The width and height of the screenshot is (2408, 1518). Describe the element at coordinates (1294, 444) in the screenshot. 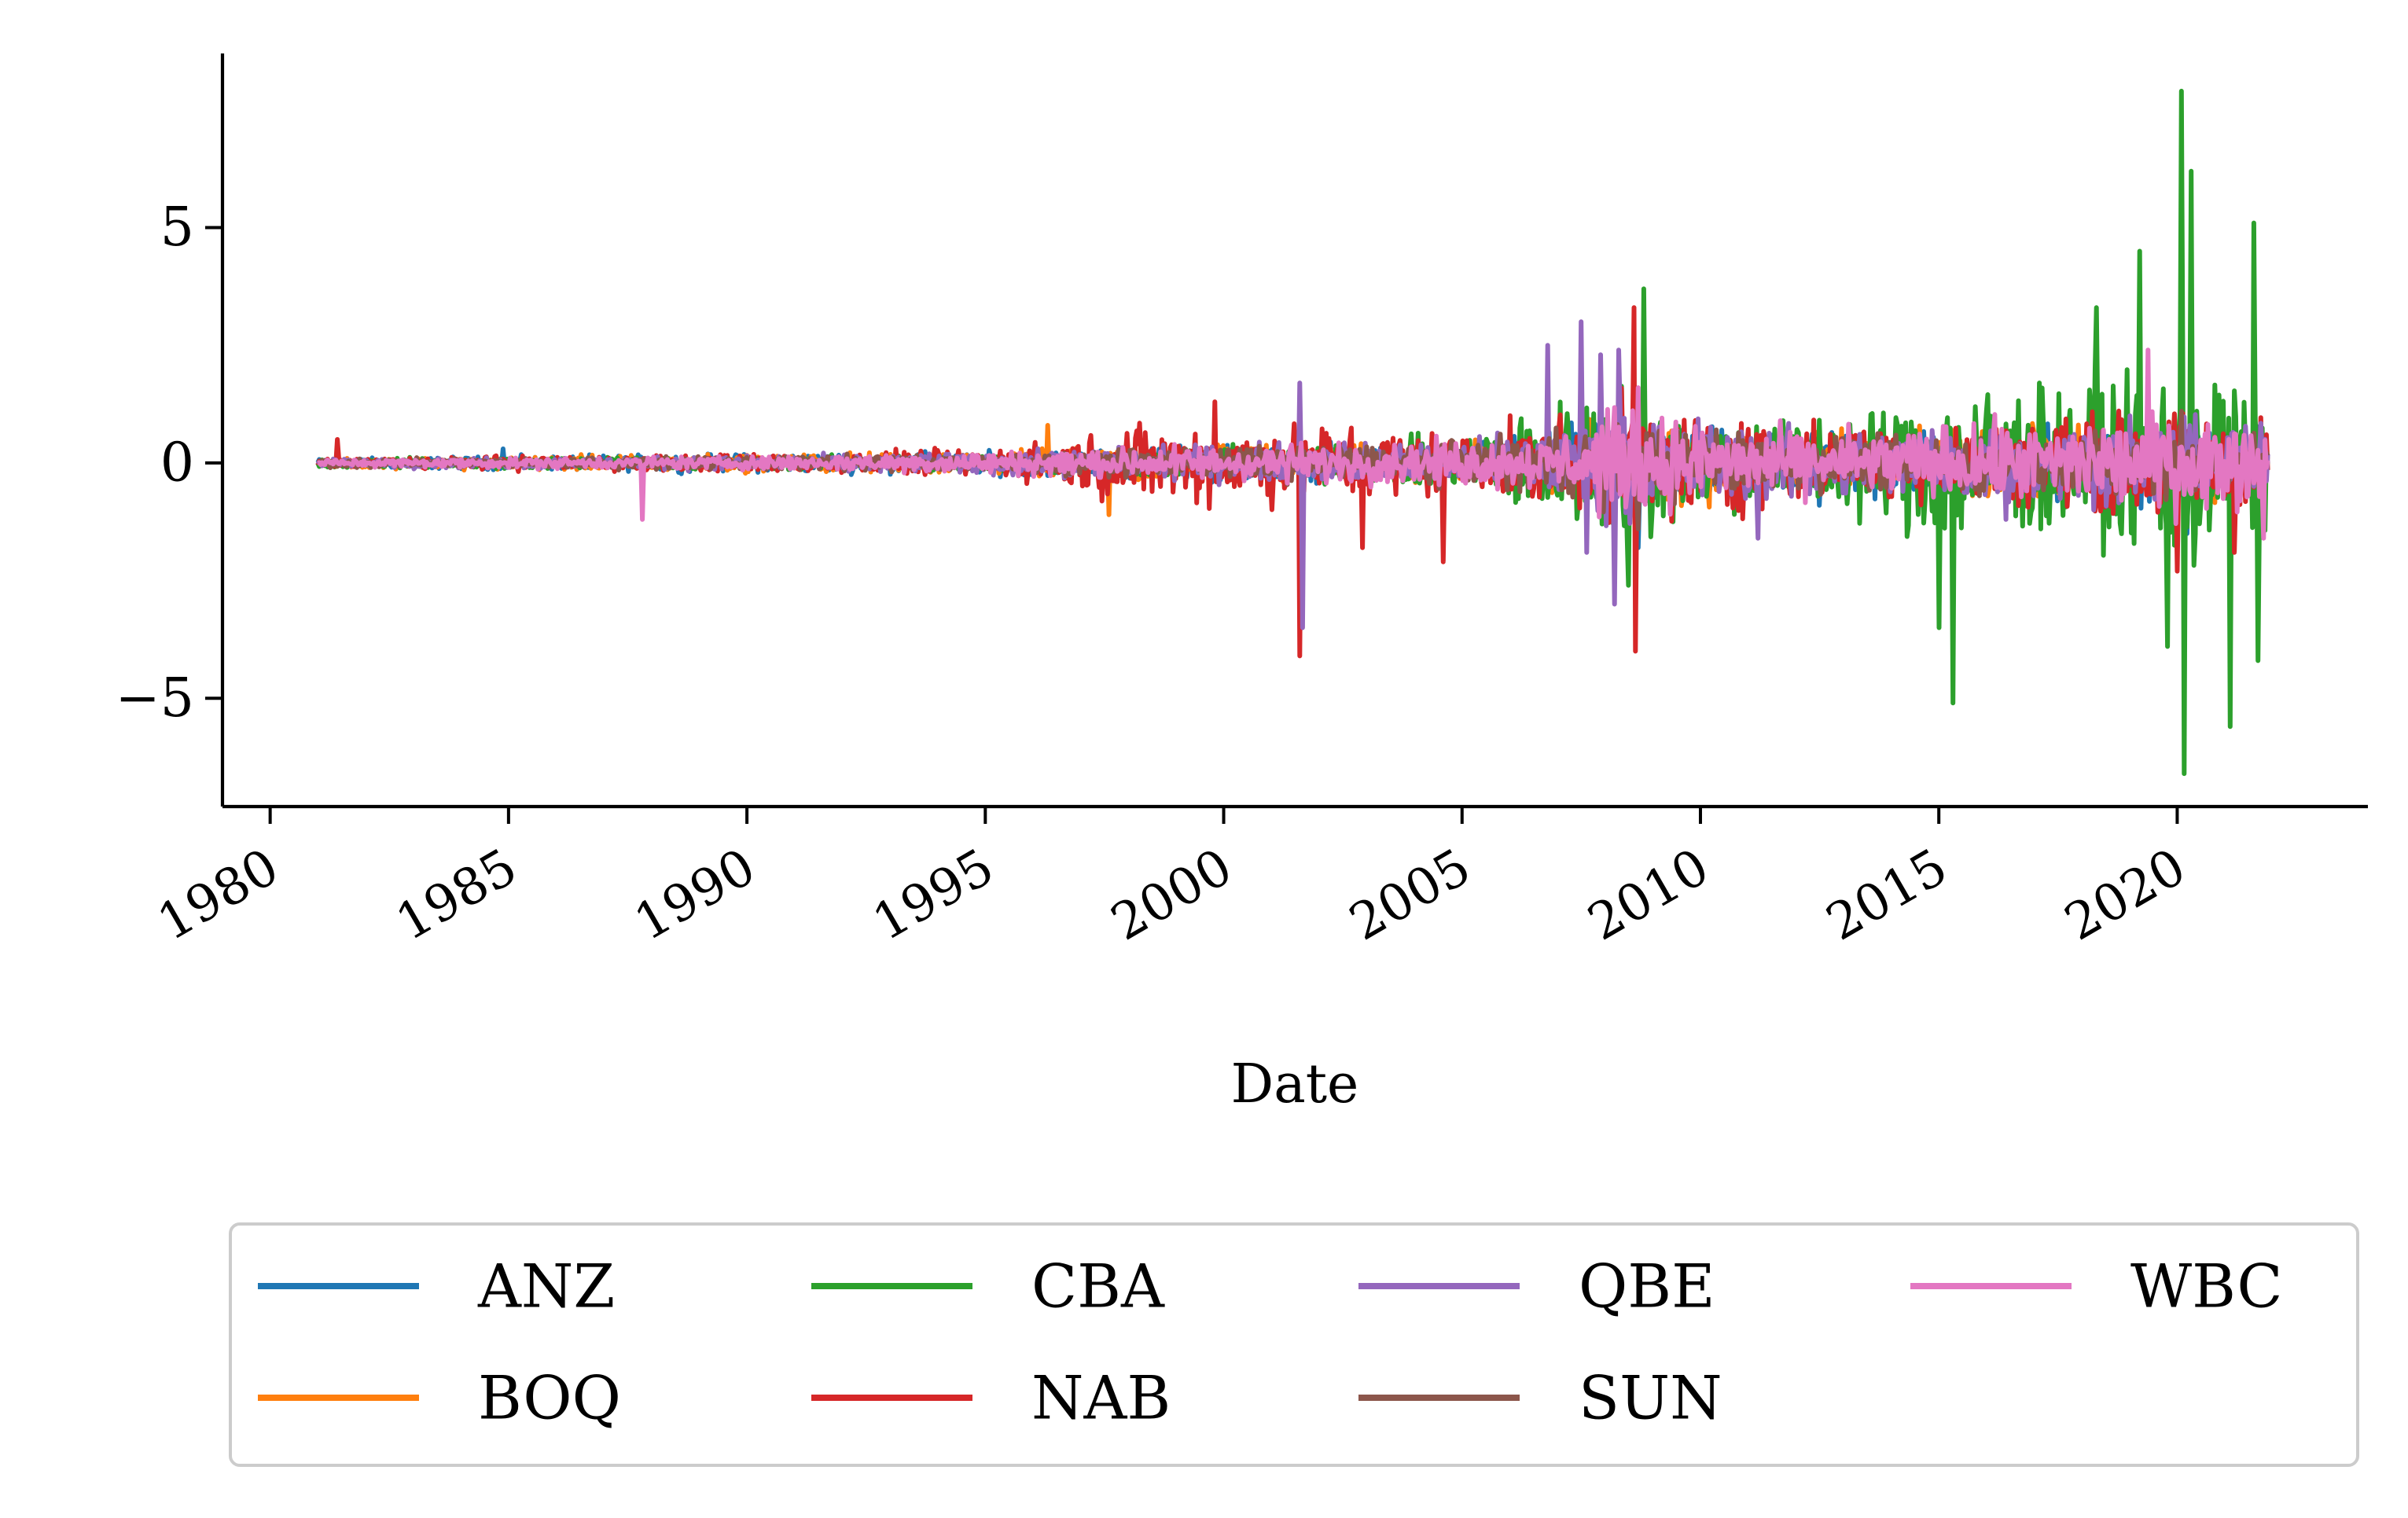

I see `series-line-wbc` at that location.